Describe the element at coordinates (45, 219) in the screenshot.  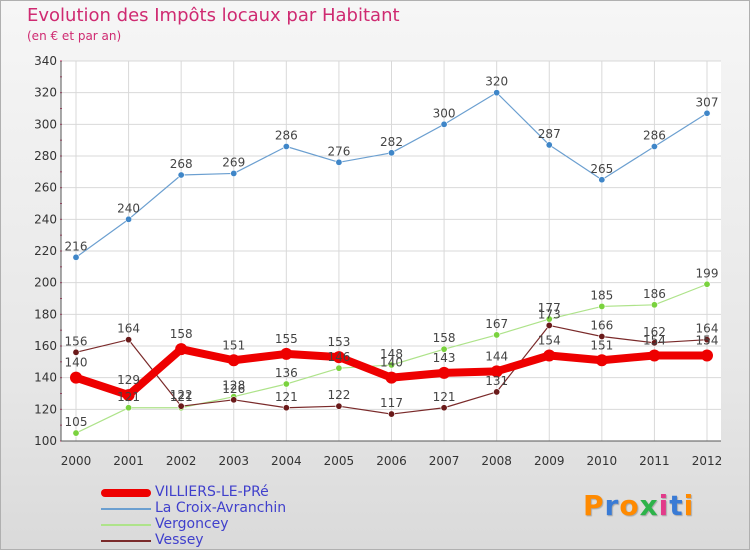
I see `y-tick-label: 240` at that location.